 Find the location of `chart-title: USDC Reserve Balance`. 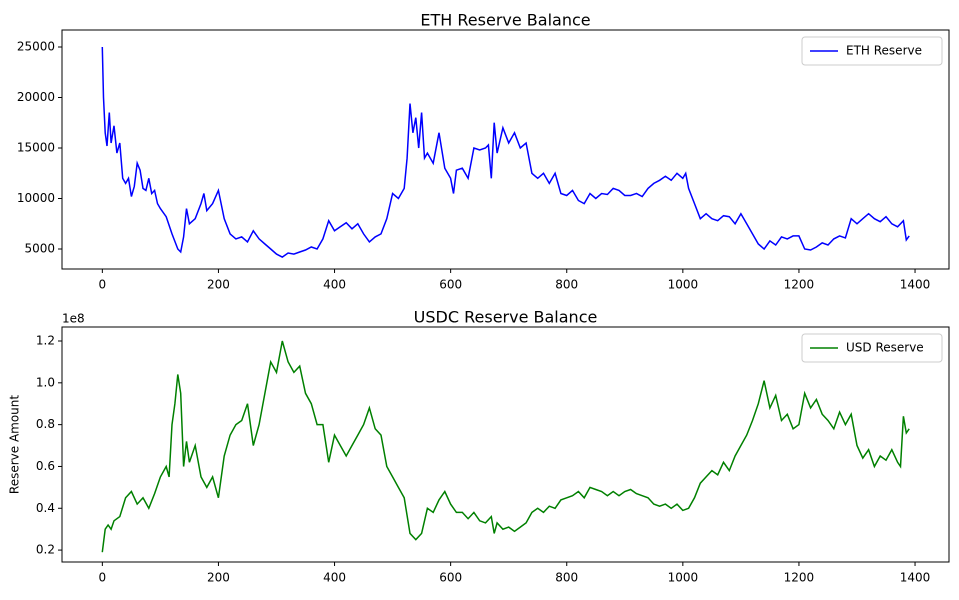

chart-title: USDC Reserve Balance is located at coordinates (506, 317).